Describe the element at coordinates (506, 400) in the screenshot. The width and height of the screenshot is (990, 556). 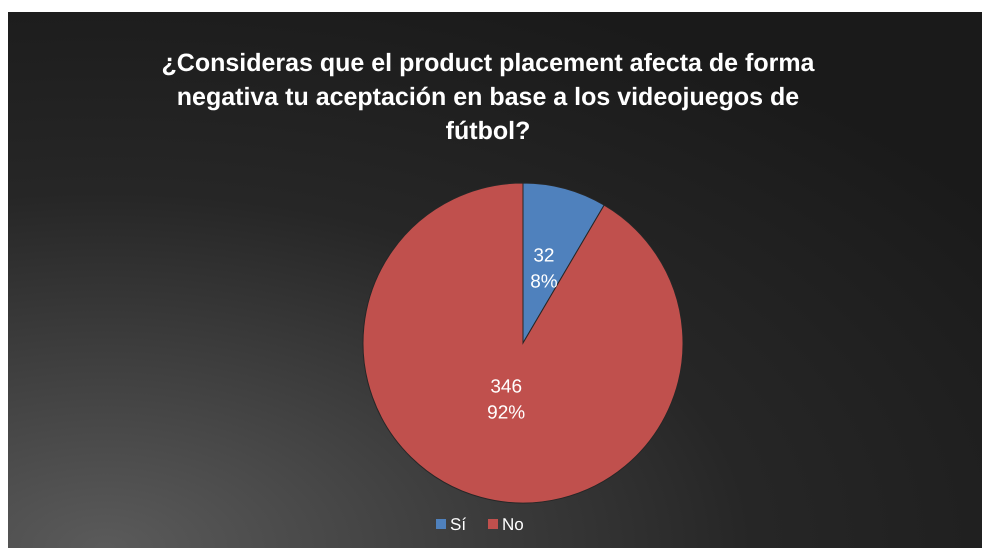
I see `data-label: 346 92%` at that location.